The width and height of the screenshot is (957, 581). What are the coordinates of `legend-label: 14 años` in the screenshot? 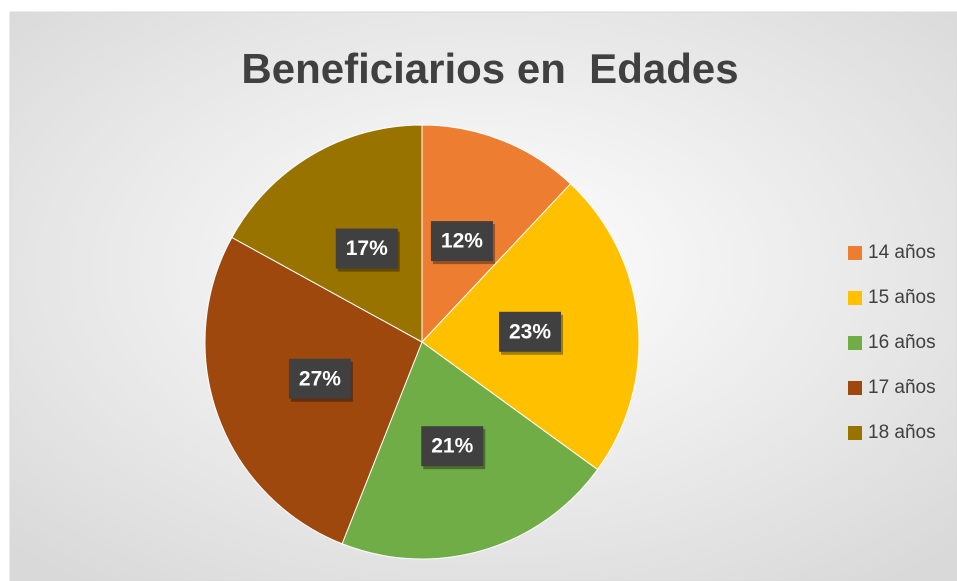 It's located at (902, 252).